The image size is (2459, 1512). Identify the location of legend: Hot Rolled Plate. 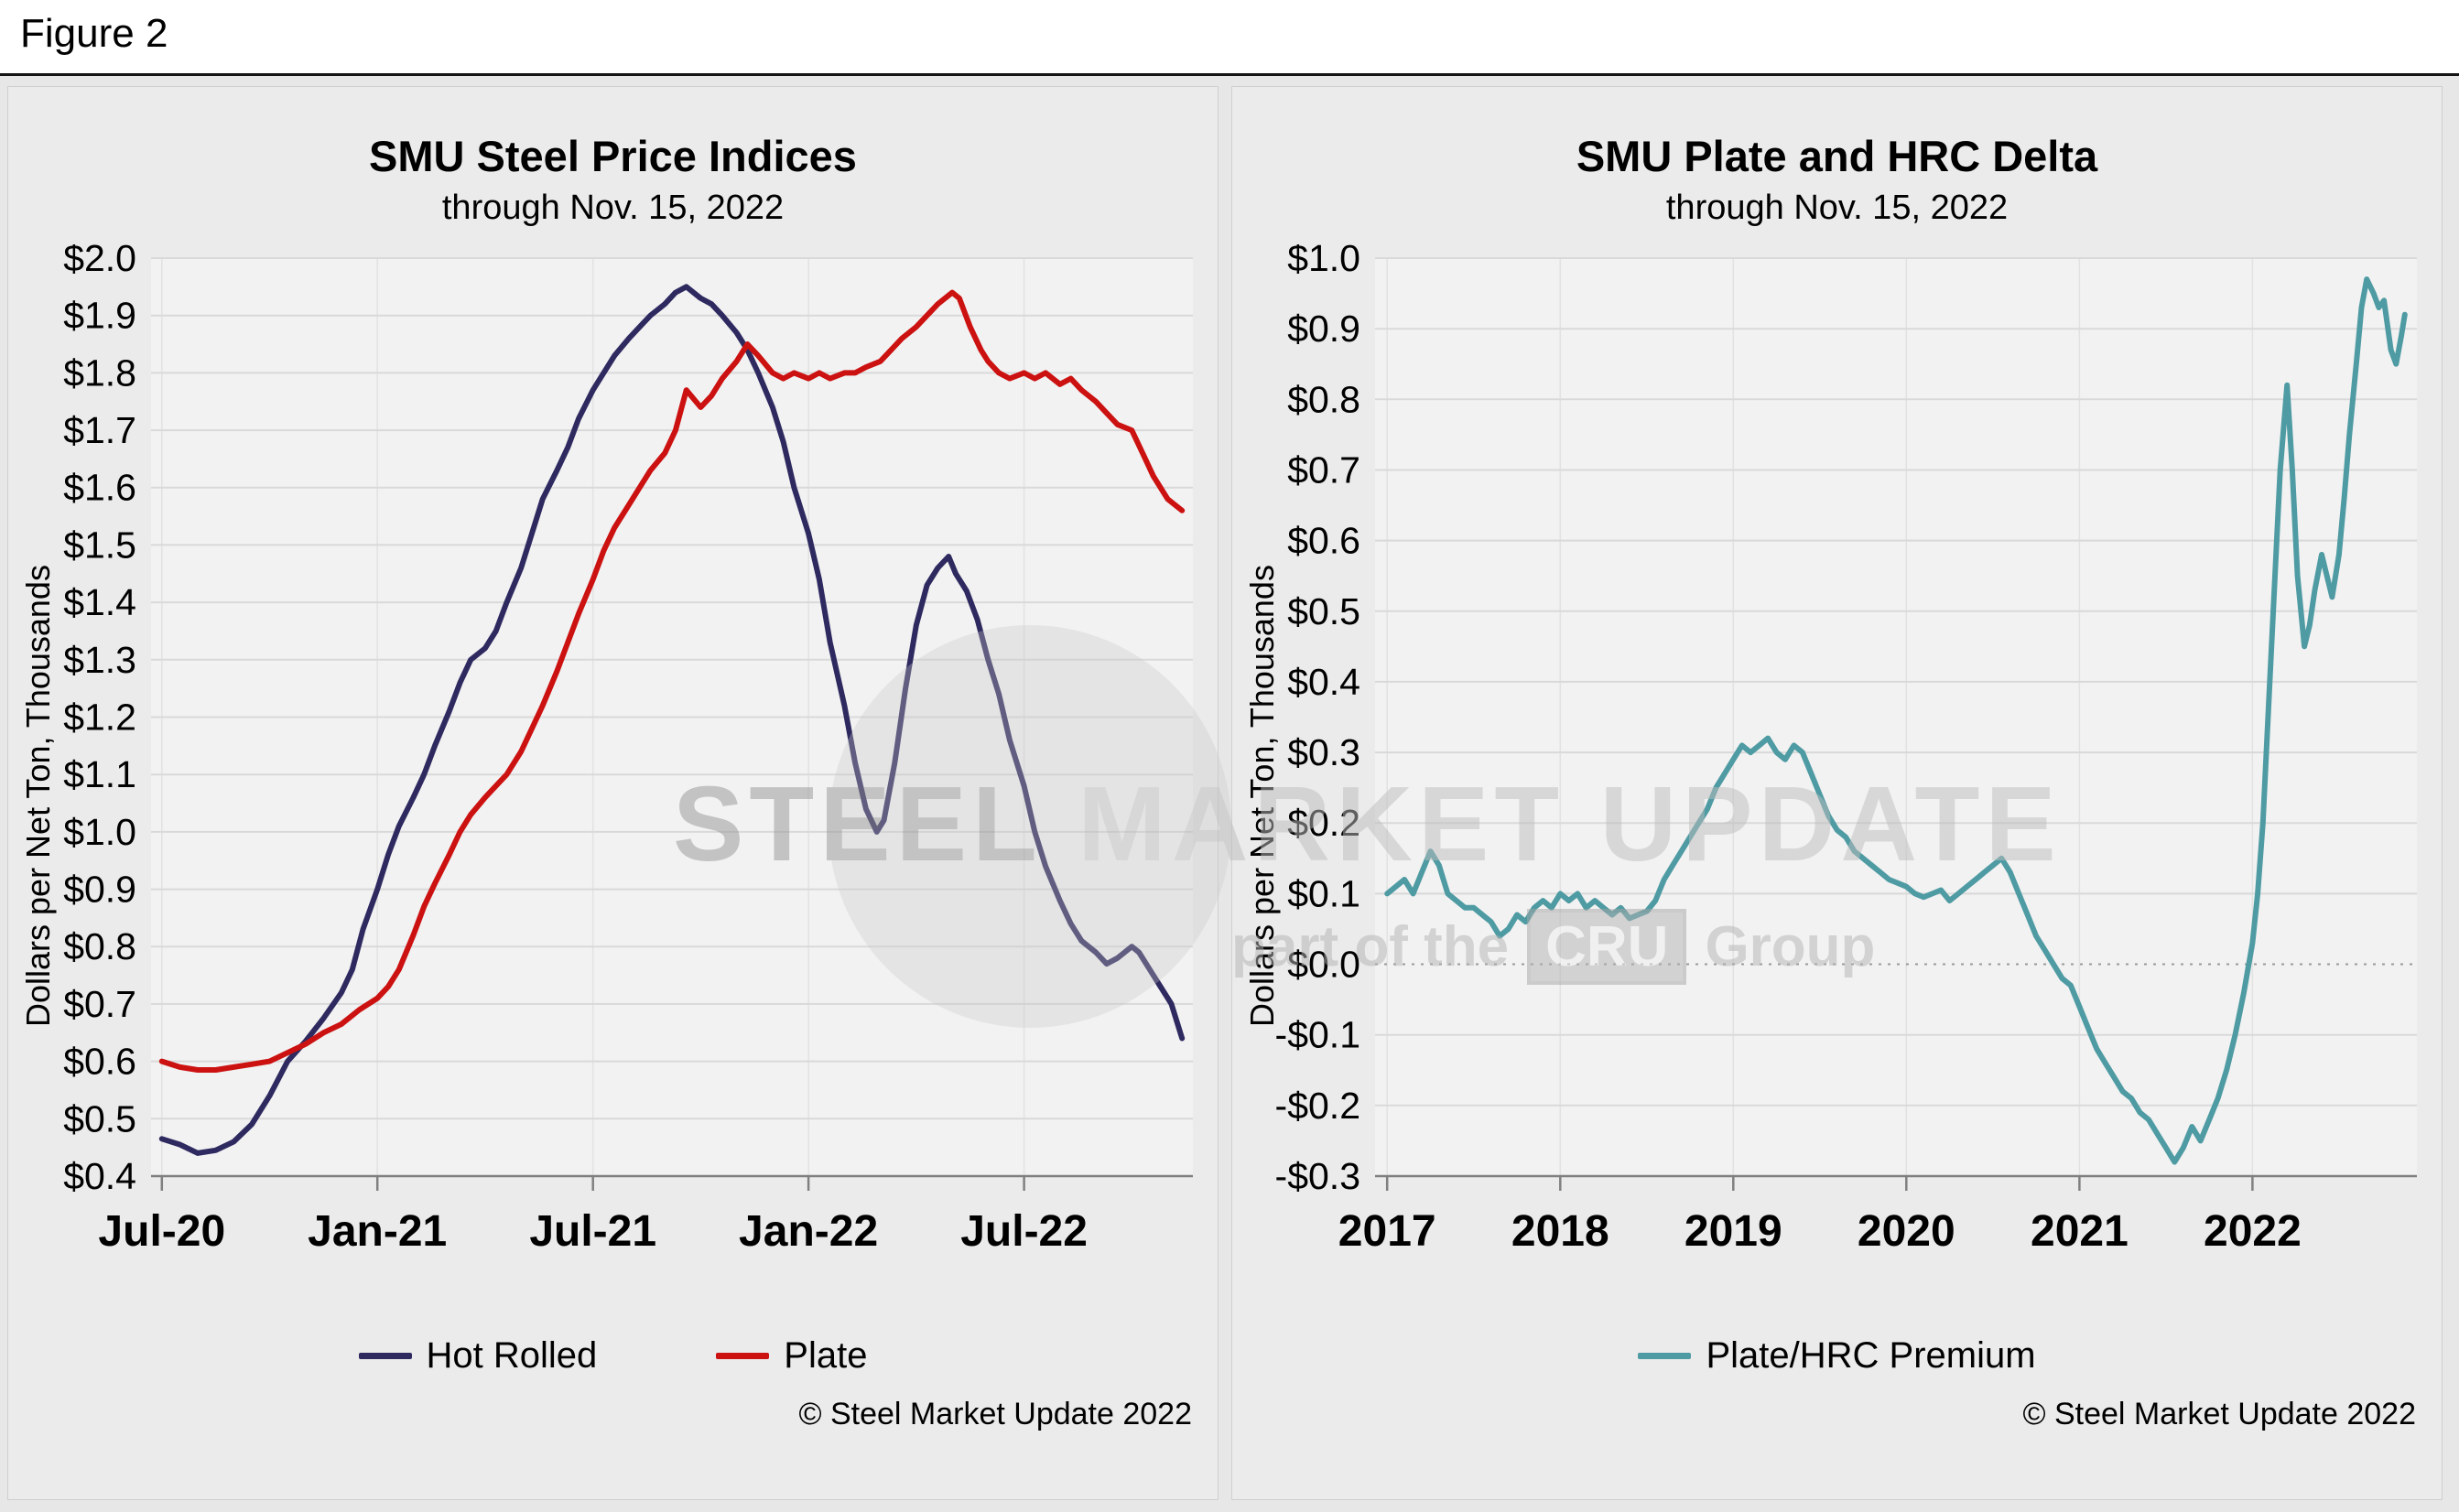
(613, 1356).